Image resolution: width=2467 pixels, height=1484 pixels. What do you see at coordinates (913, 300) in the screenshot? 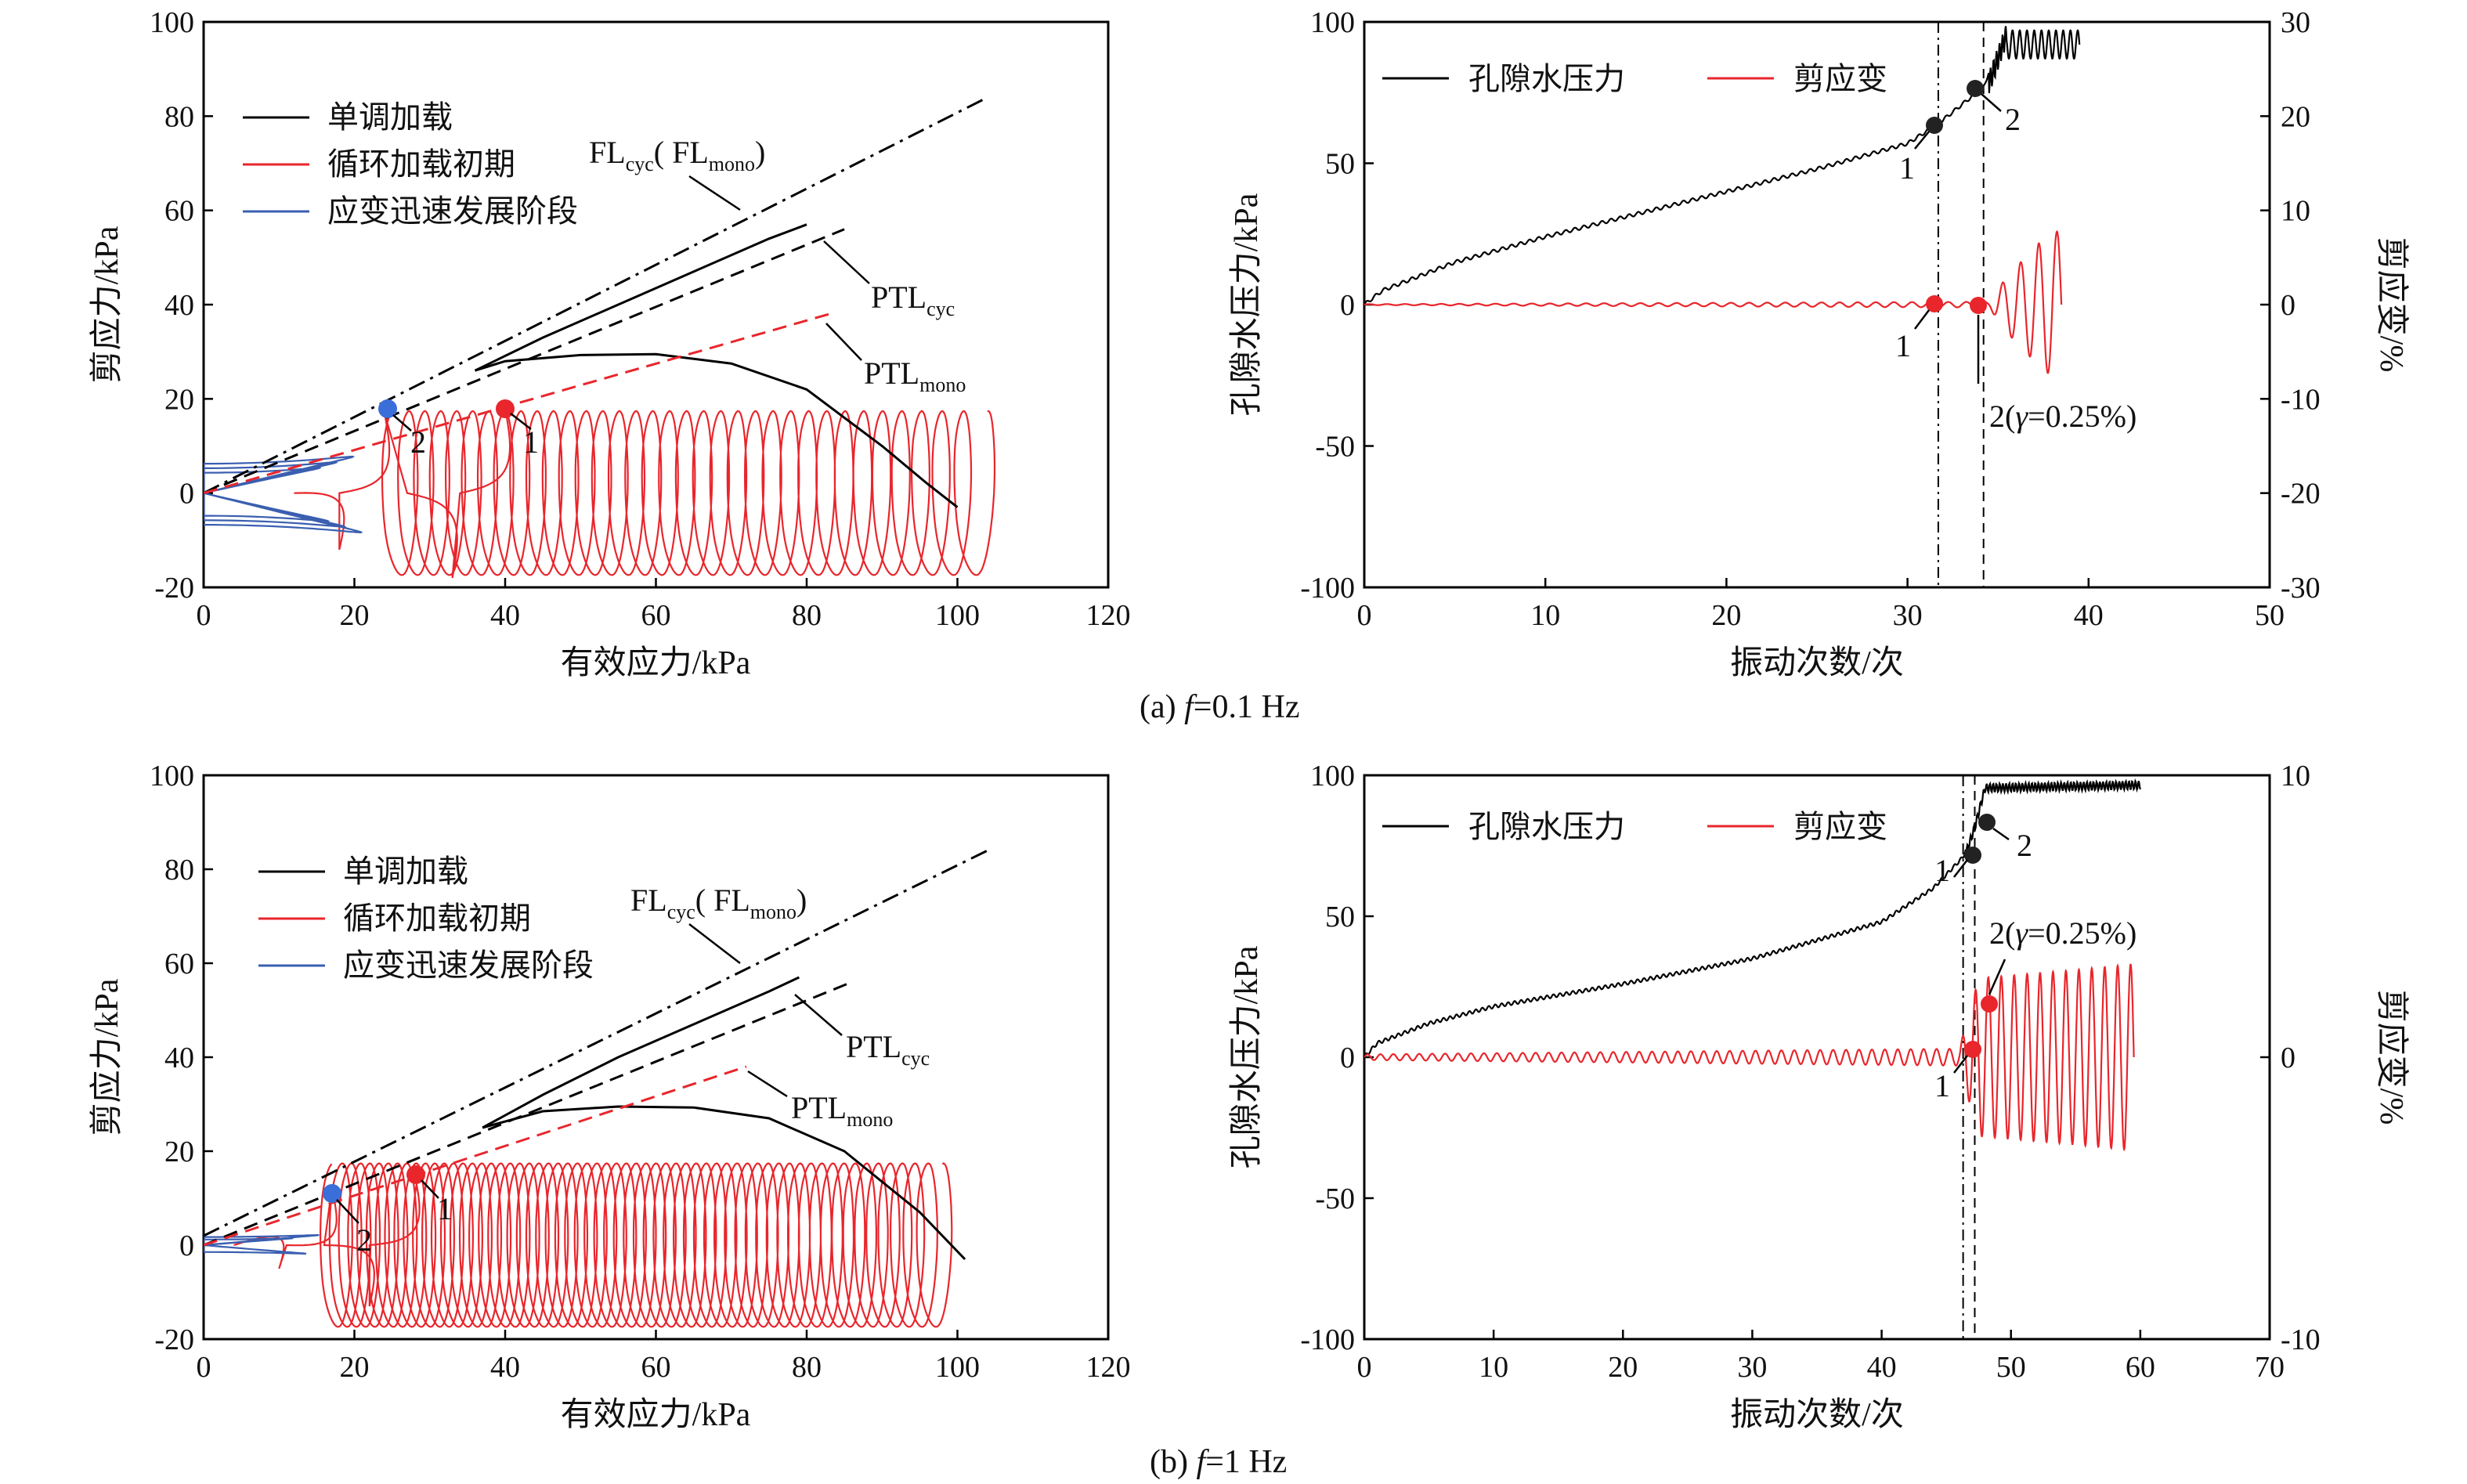
I see `ptl-cyc-label: PTLcyc` at bounding box center [913, 300].